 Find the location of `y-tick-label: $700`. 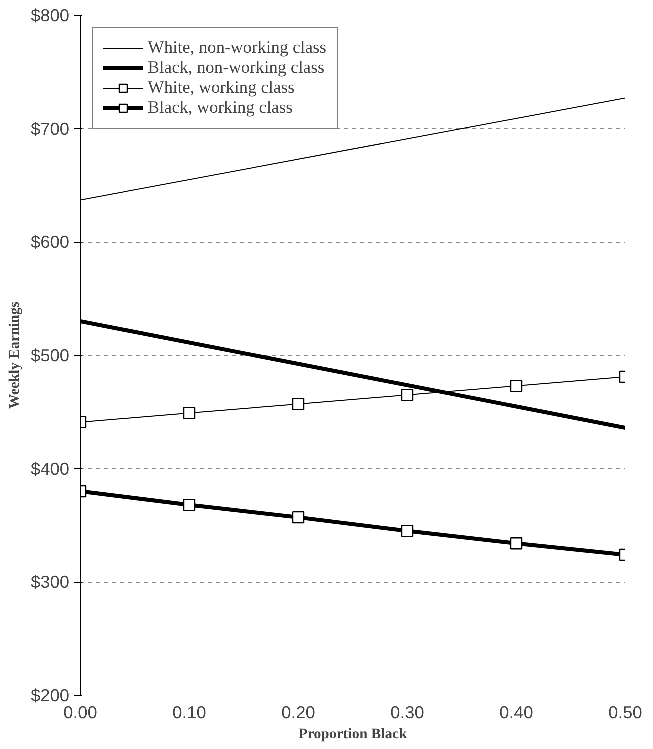

y-tick-label: $700 is located at coordinates (50, 128).